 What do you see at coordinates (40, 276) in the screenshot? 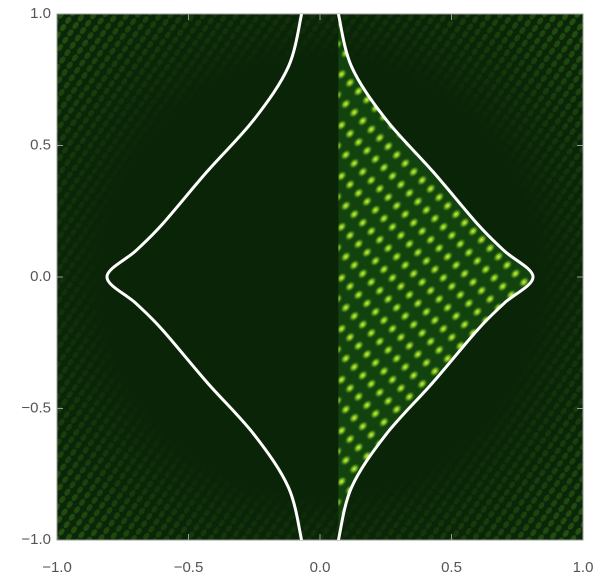
I see `y-tick-label: 0.0` at bounding box center [40, 276].